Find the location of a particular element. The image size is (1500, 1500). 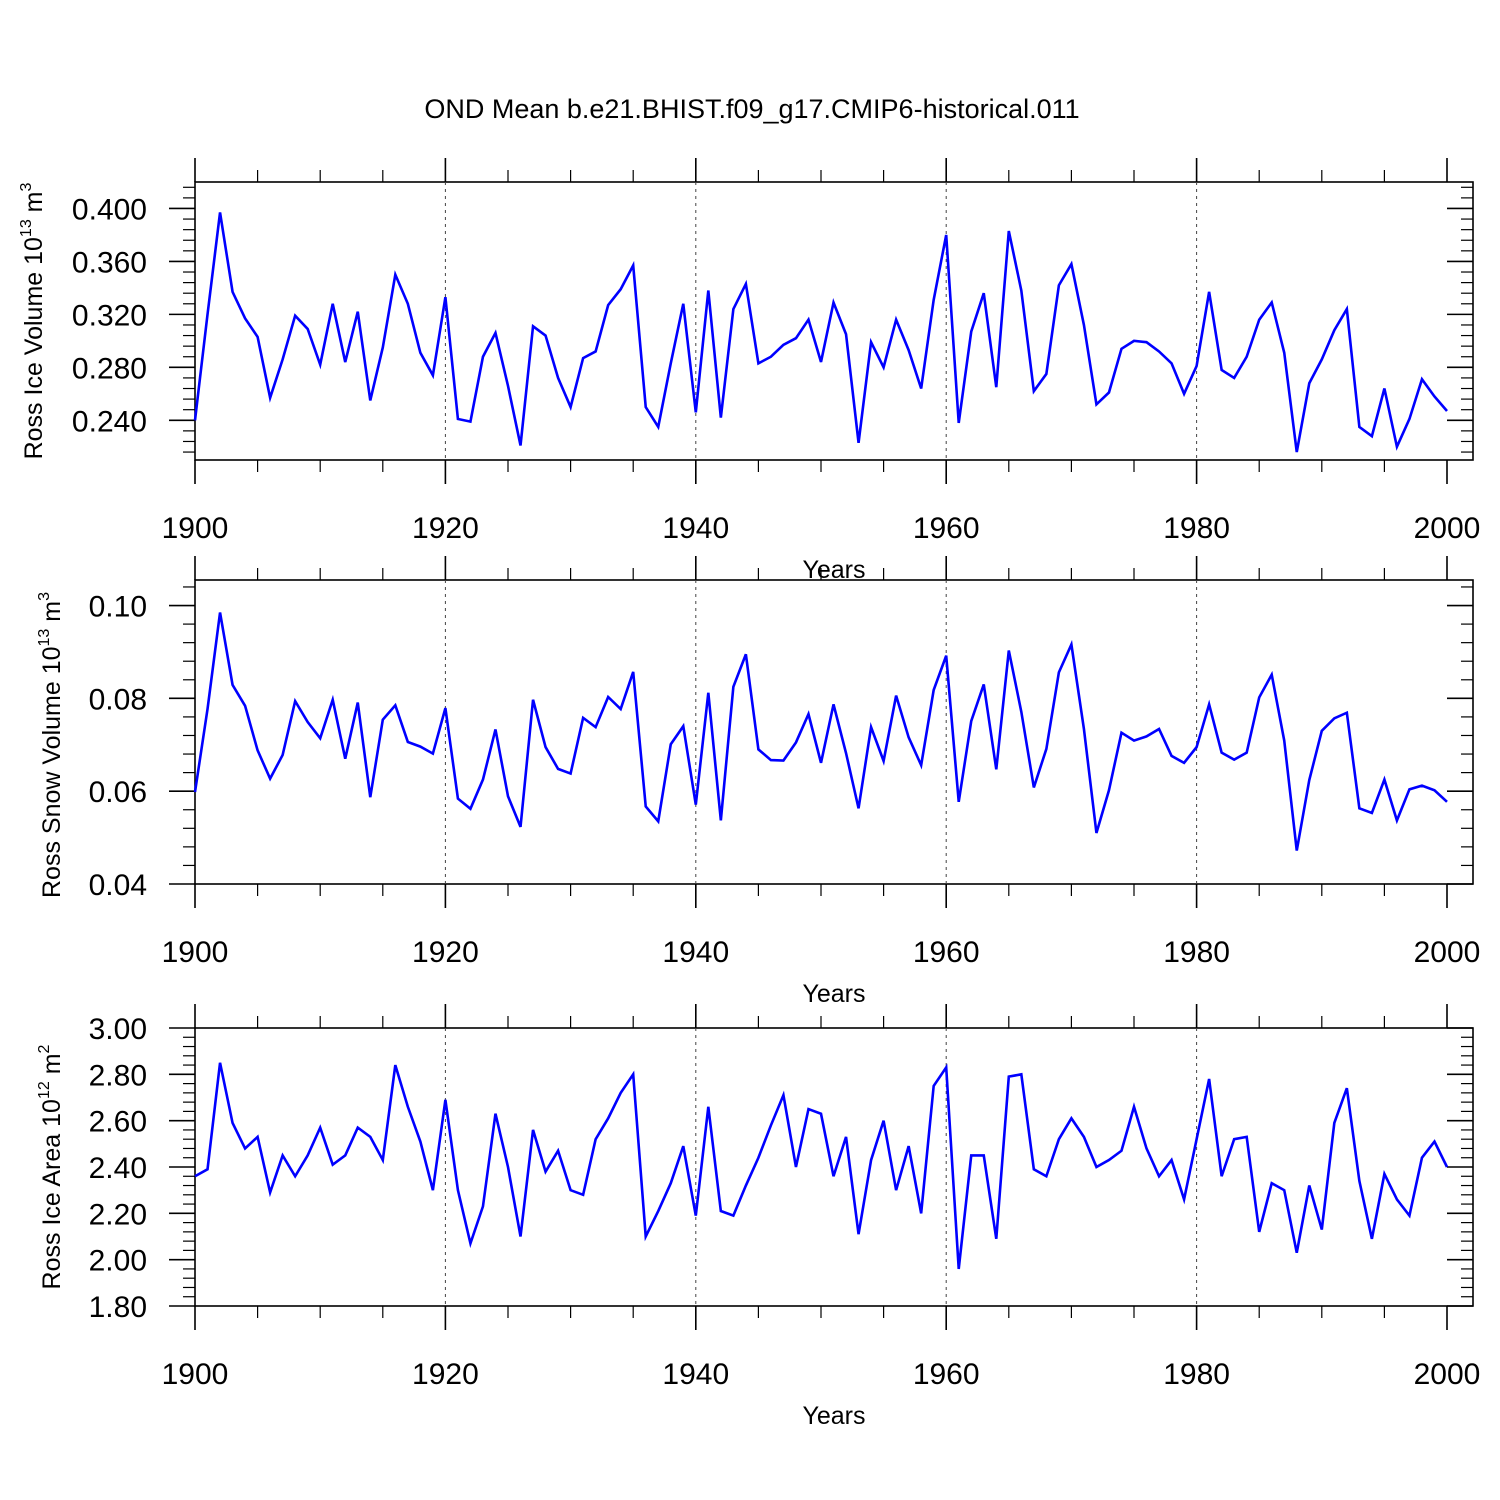

y-tick-label: 3.00 is located at coordinates (118, 1029).